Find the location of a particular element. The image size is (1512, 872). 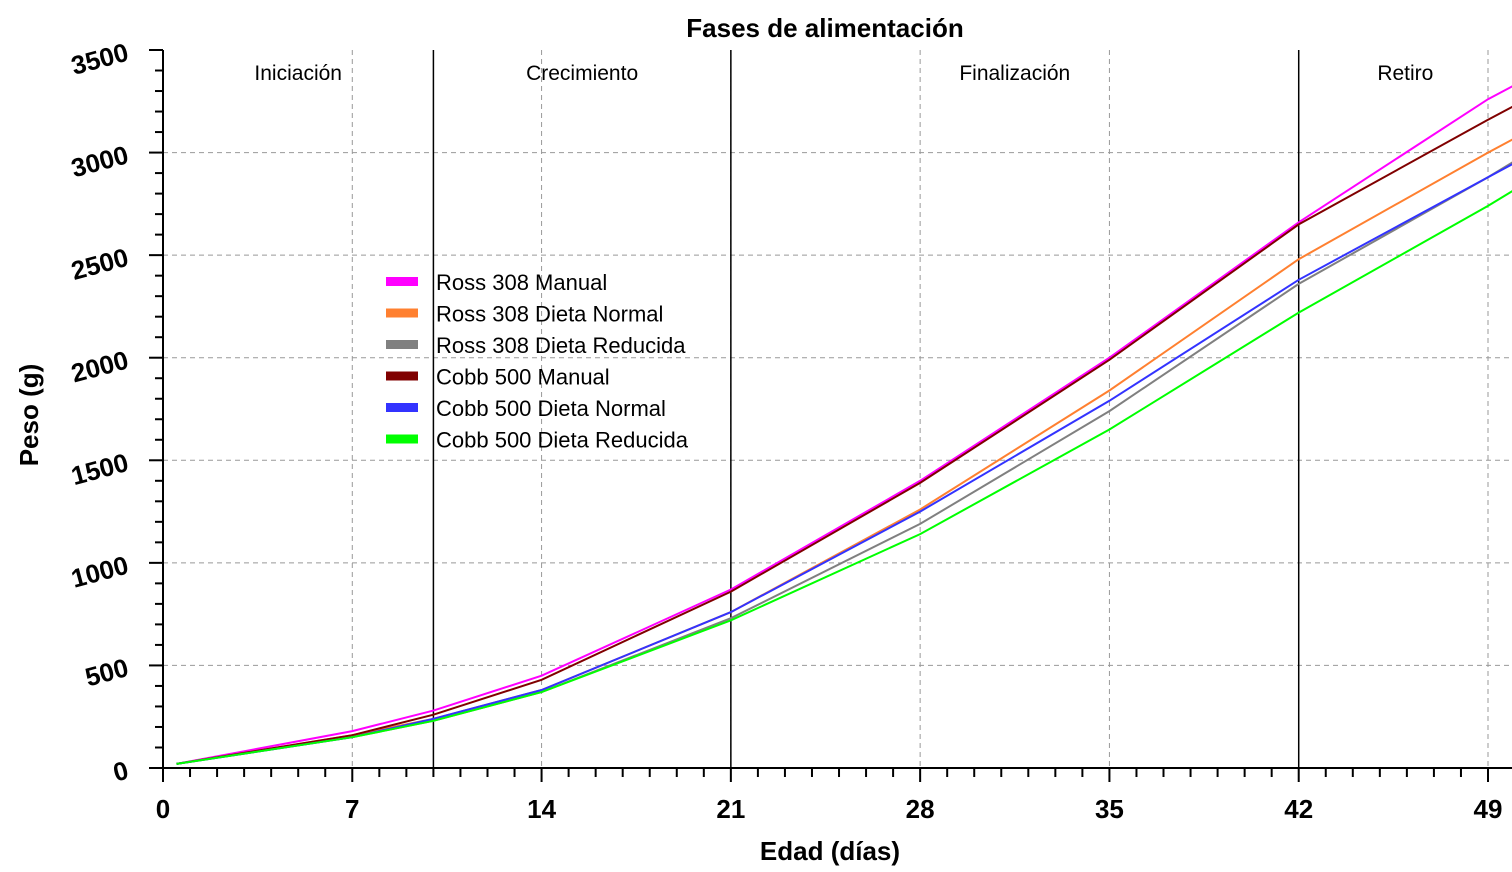

chart-title: Fases de alimentación is located at coordinates (824, 28).